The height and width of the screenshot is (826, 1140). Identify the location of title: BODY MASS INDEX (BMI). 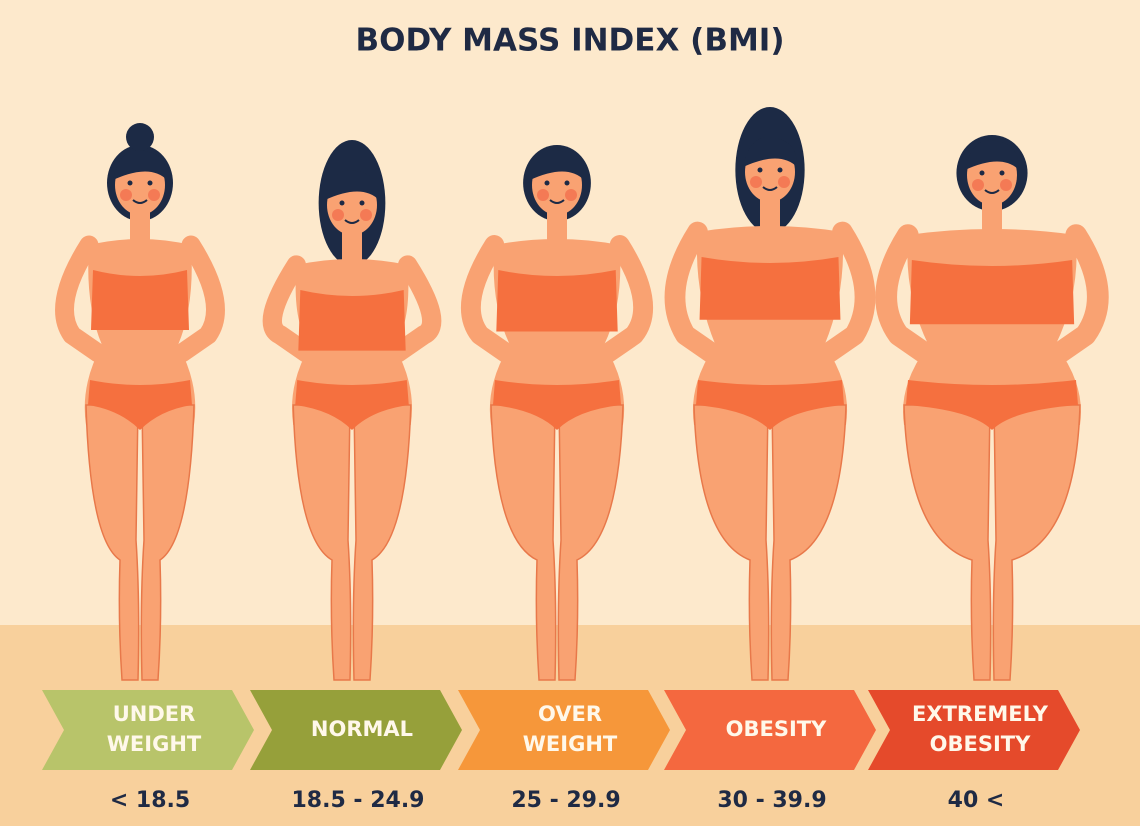
(569, 41).